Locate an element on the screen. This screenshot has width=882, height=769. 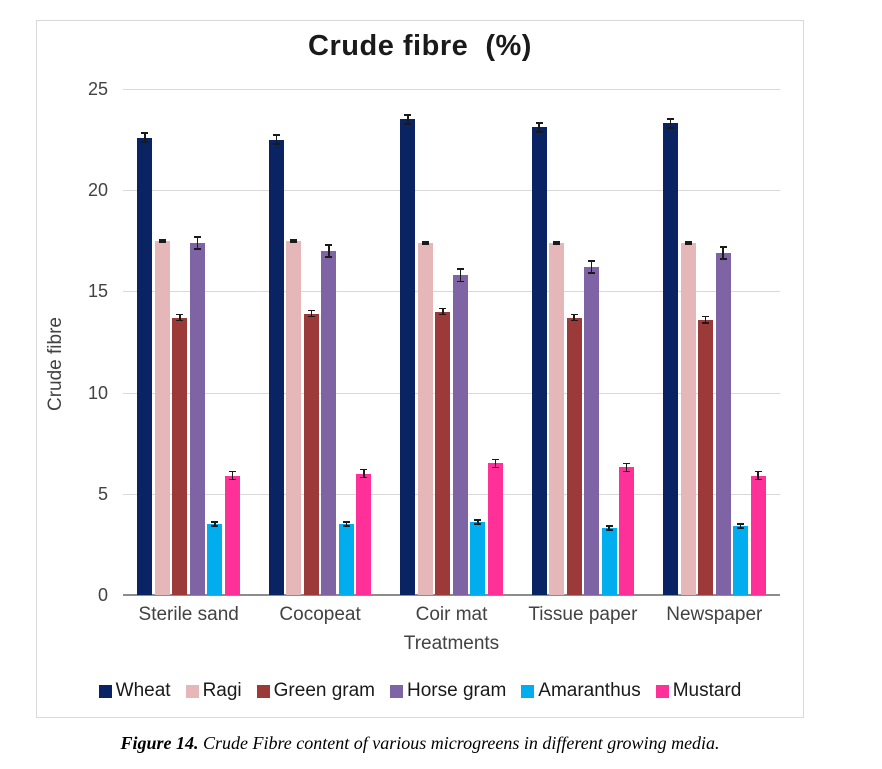
x-category-label: Cocopeat is located at coordinates (320, 614).